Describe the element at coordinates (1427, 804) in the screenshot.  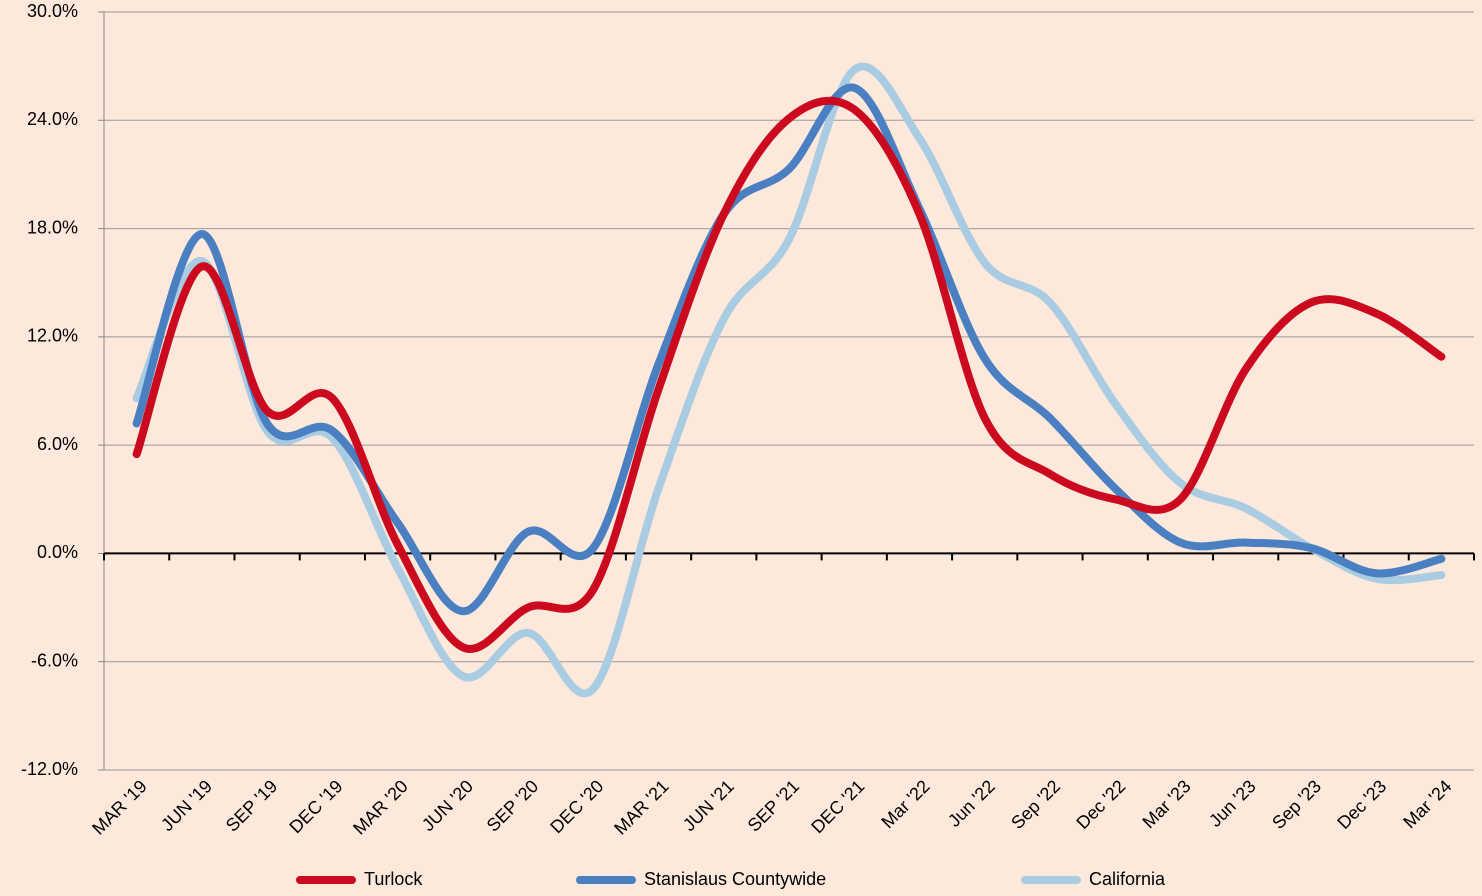
I see `x-tick-label: Mar '24` at that location.